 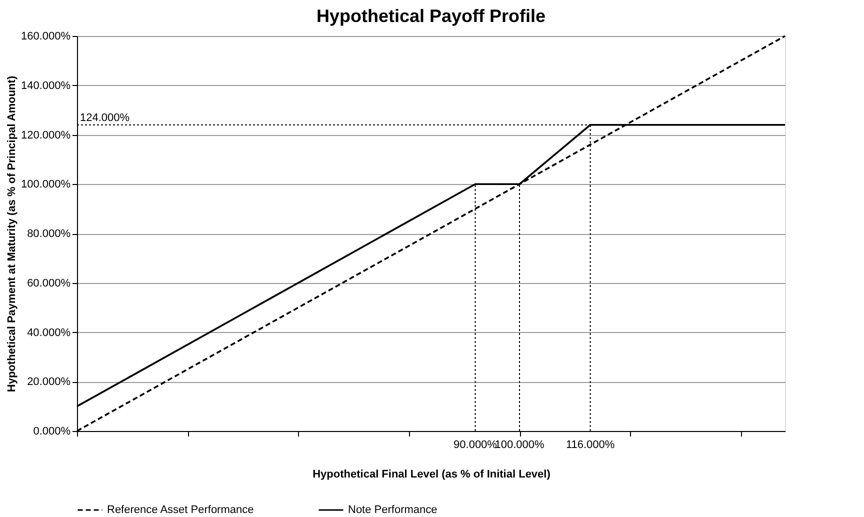 I want to click on ref-line-label: 100.000%, so click(x=519, y=445).